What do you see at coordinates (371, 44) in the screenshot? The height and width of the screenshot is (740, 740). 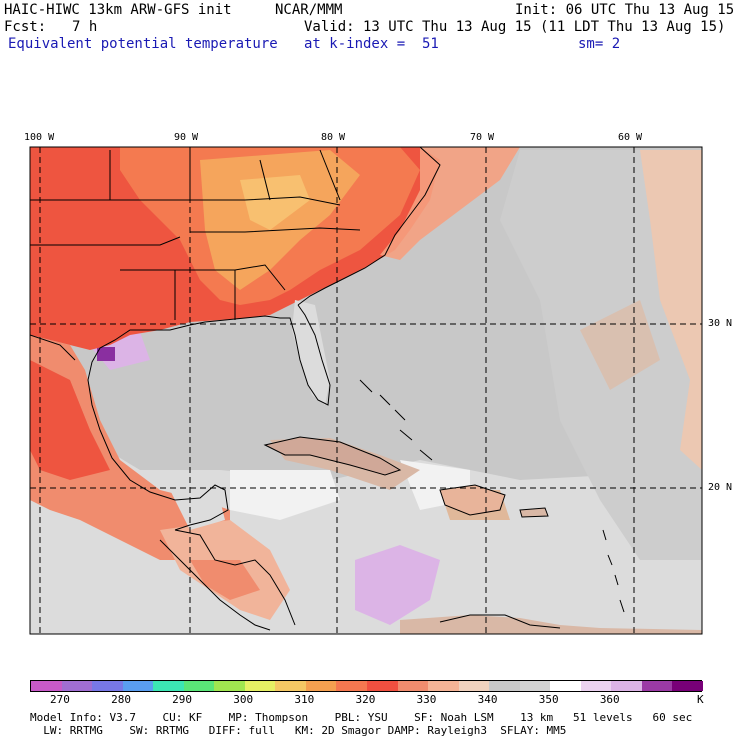 I see `level-index: at k-index = 51` at bounding box center [371, 44].